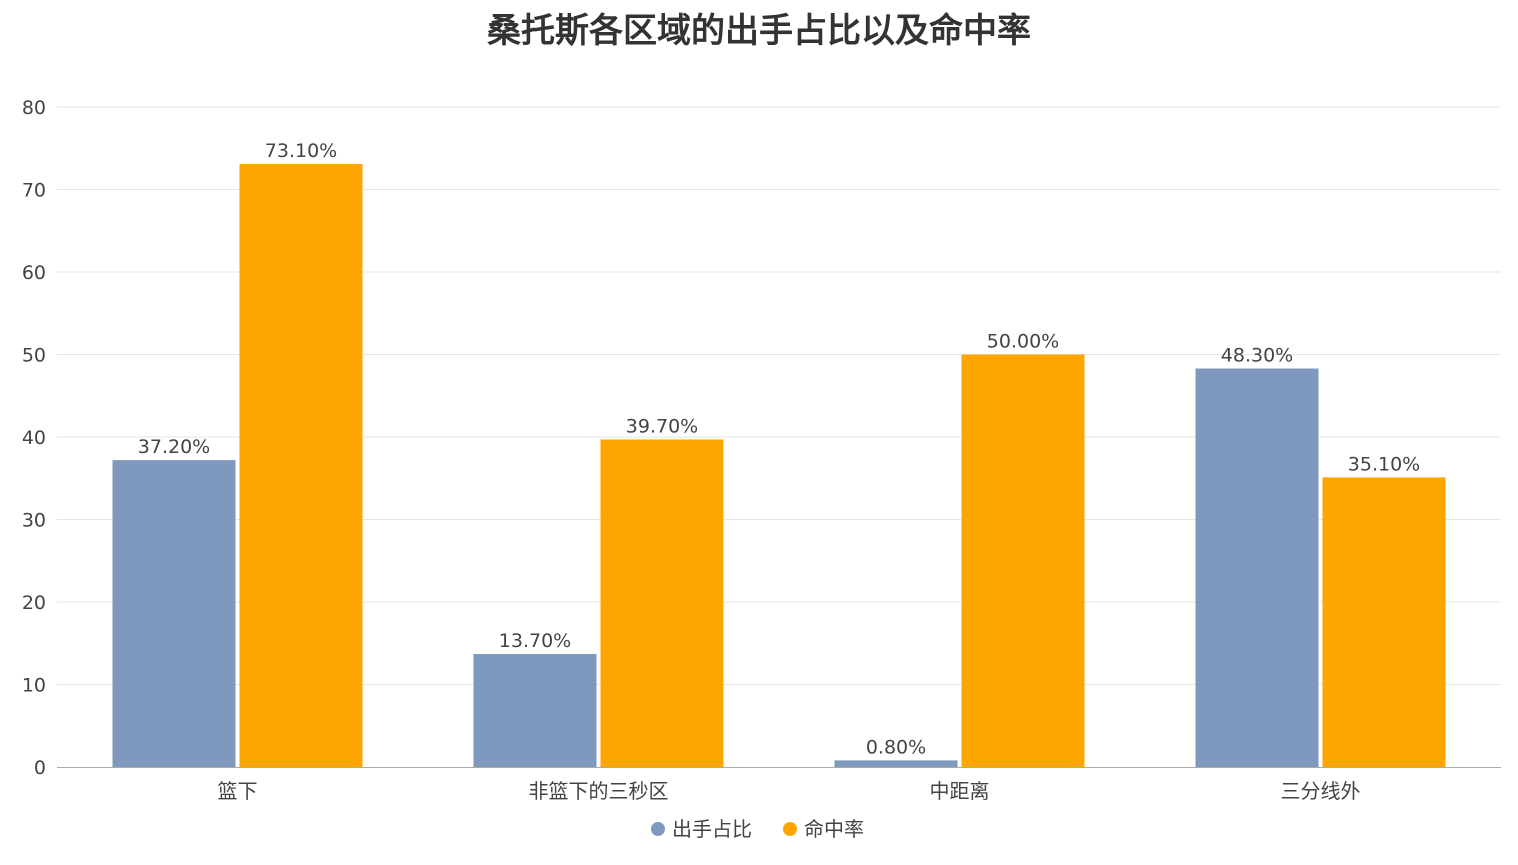 The image size is (1518, 865). Describe the element at coordinates (1023, 342) in the screenshot. I see `data-label: 50.00%` at that location.